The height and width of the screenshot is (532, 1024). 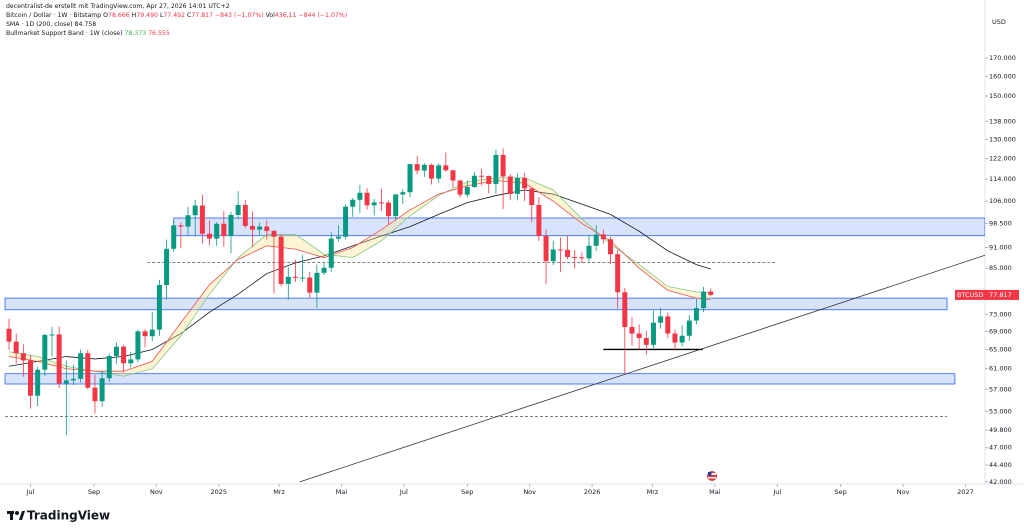 What do you see at coordinates (323, 15) in the screenshot?
I see `volume-change: −844 (−1,07%)` at bounding box center [323, 15].